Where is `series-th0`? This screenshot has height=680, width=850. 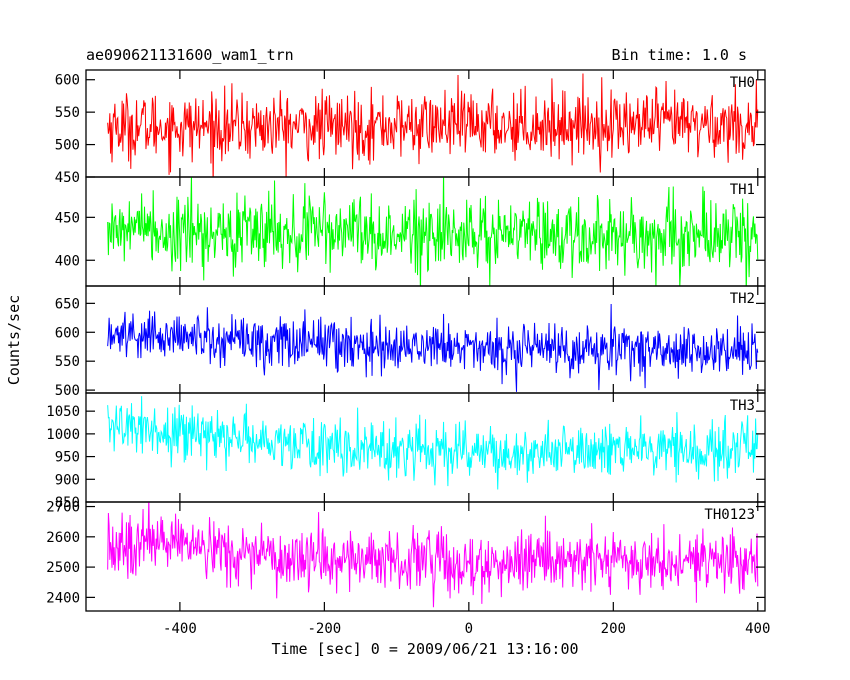
series-th0 is located at coordinates (433, 125).